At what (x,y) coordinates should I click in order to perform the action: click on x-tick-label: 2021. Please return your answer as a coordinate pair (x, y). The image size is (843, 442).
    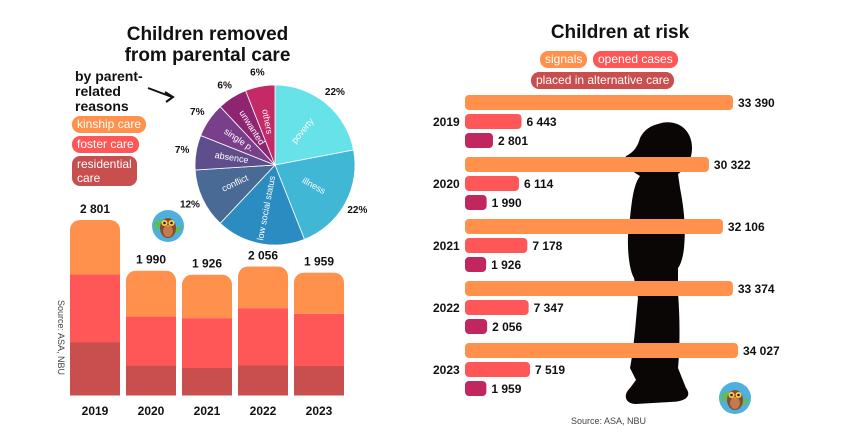
    Looking at the image, I should click on (207, 411).